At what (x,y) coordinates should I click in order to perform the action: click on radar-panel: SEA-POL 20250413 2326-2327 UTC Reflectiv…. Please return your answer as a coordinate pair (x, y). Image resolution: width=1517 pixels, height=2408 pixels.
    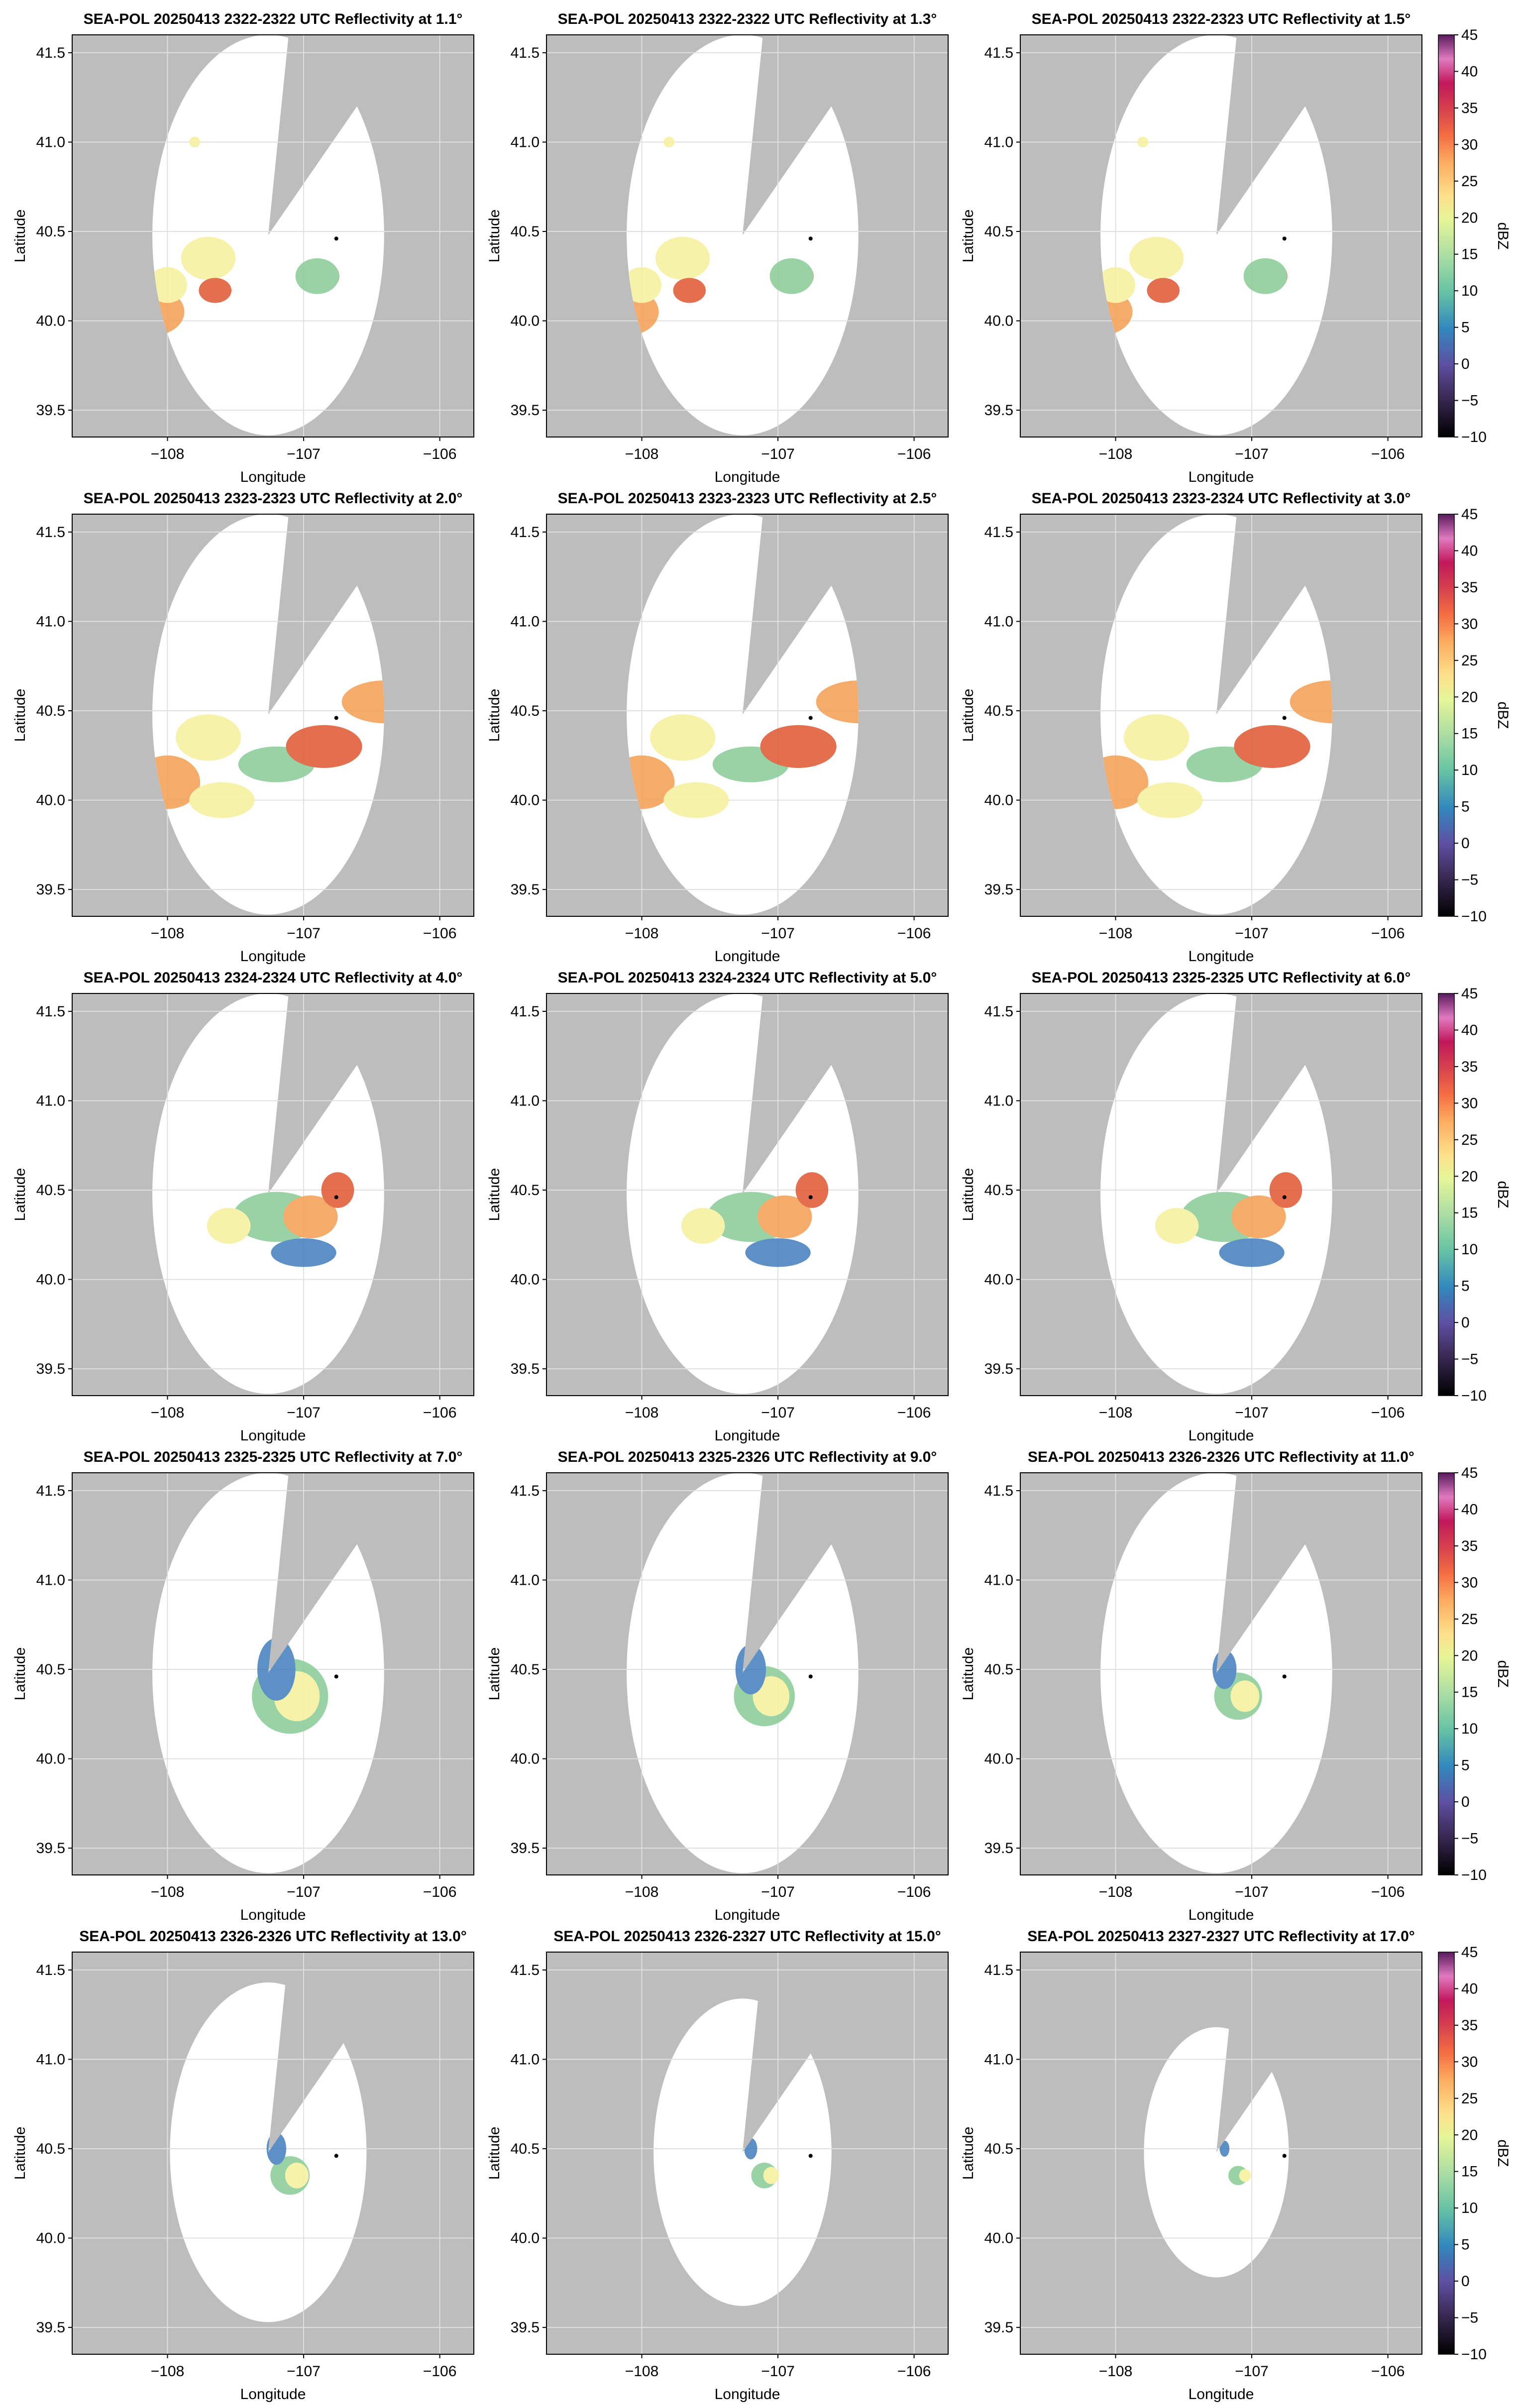
    Looking at the image, I should click on (718, 2165).